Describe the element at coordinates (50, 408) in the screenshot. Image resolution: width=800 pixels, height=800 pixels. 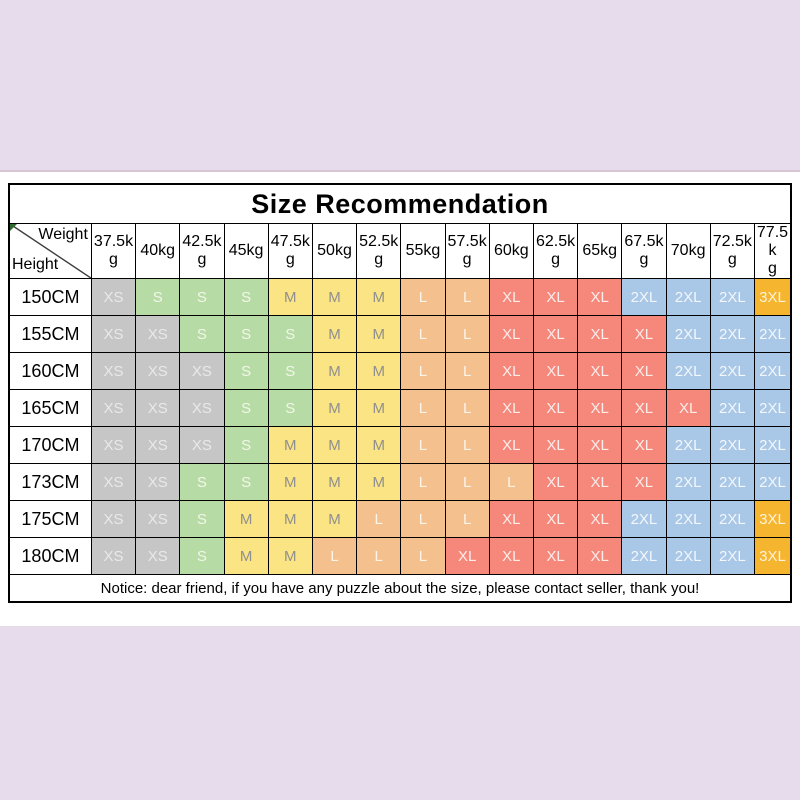
I see `height-label: 165CM` at that location.